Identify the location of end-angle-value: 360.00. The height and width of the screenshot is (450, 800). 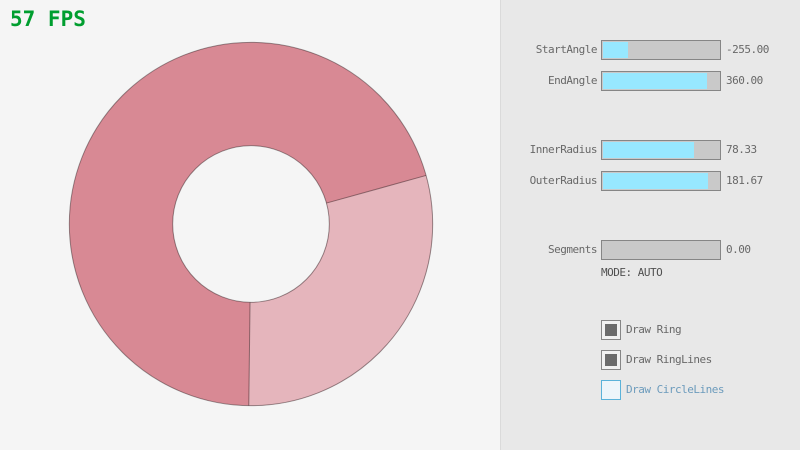
(744, 80).